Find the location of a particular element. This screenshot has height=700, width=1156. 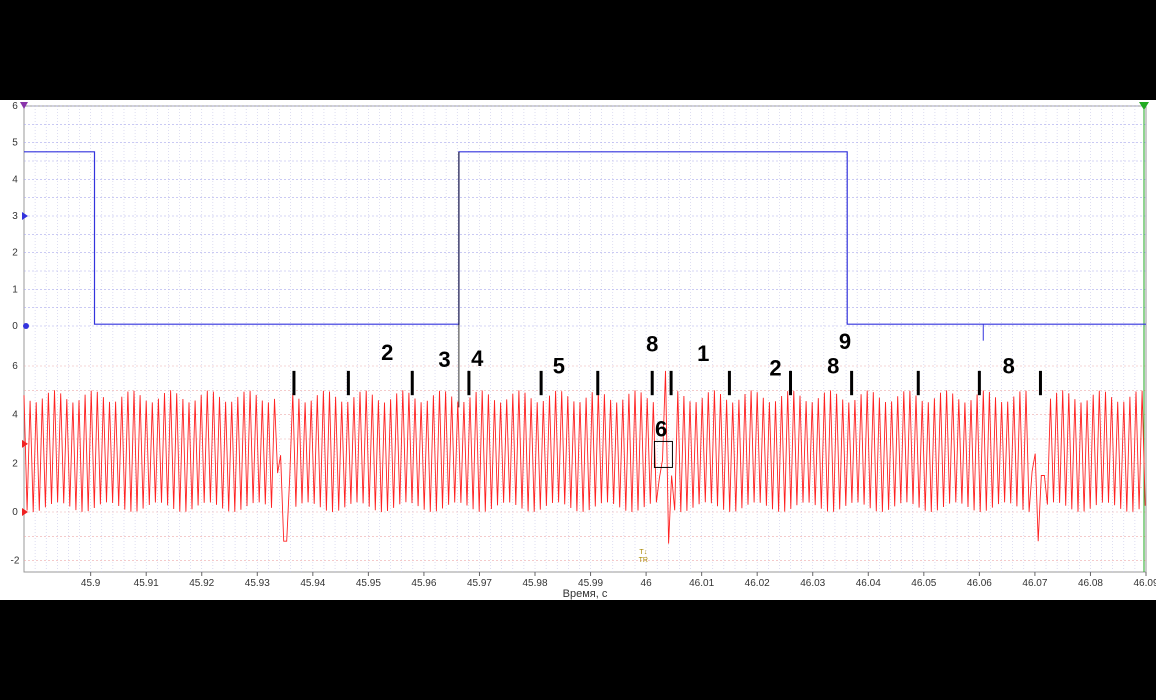

channel-a-marker is located at coordinates (24, 105).